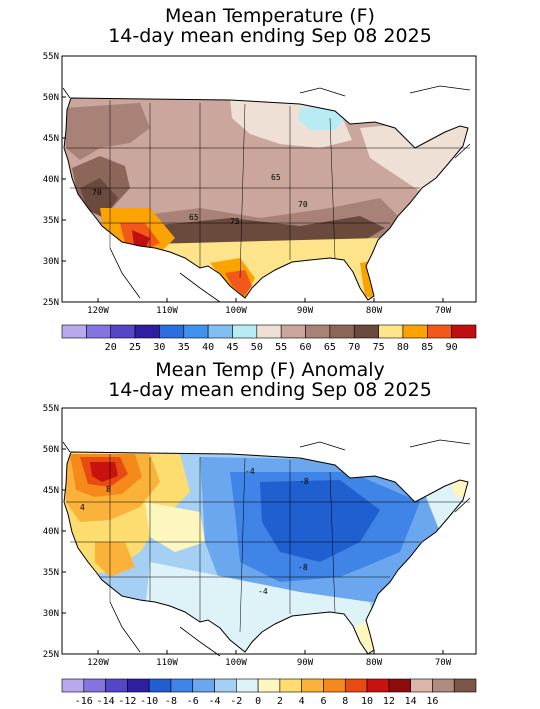  I want to click on longitude-label: 100W, so click(236, 663).